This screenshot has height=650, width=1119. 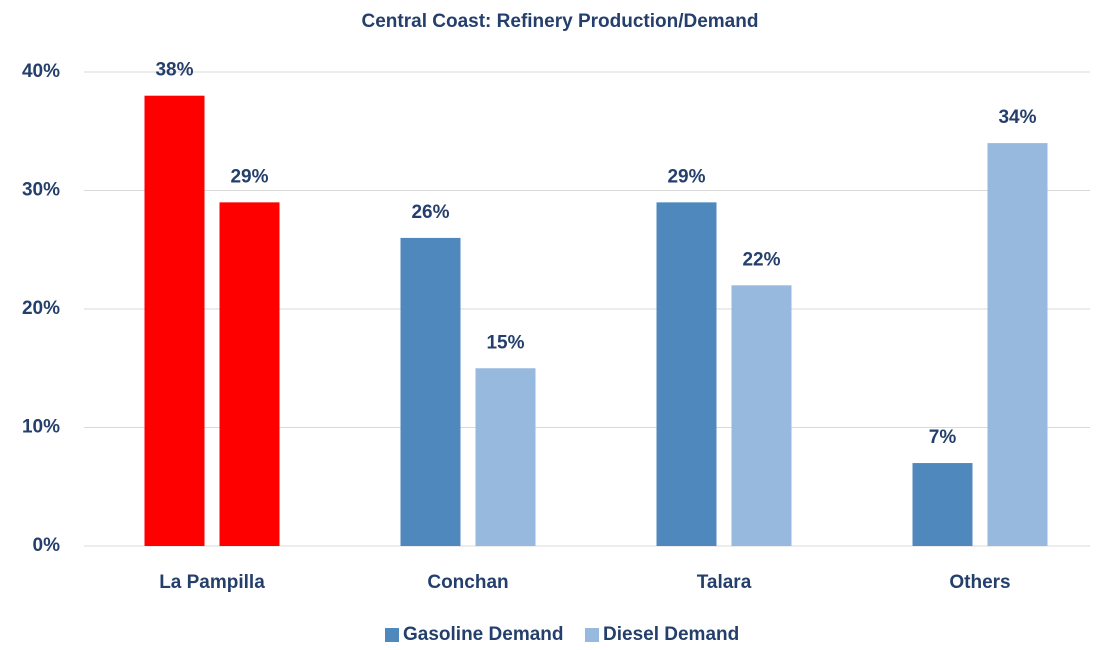 What do you see at coordinates (505, 342) in the screenshot?
I see `data-label: 15%` at bounding box center [505, 342].